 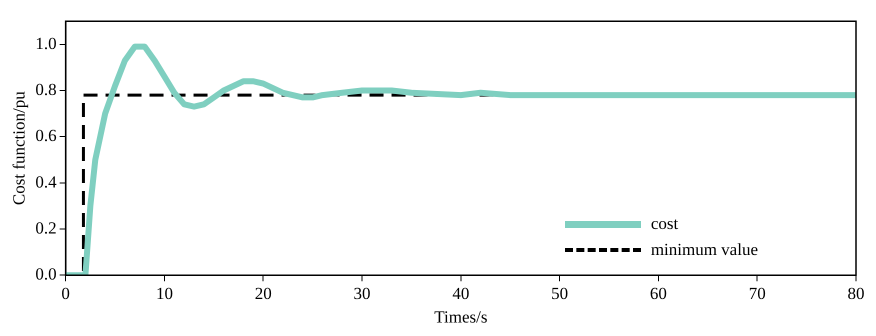 I want to click on legend-label: cost, so click(x=664, y=224).